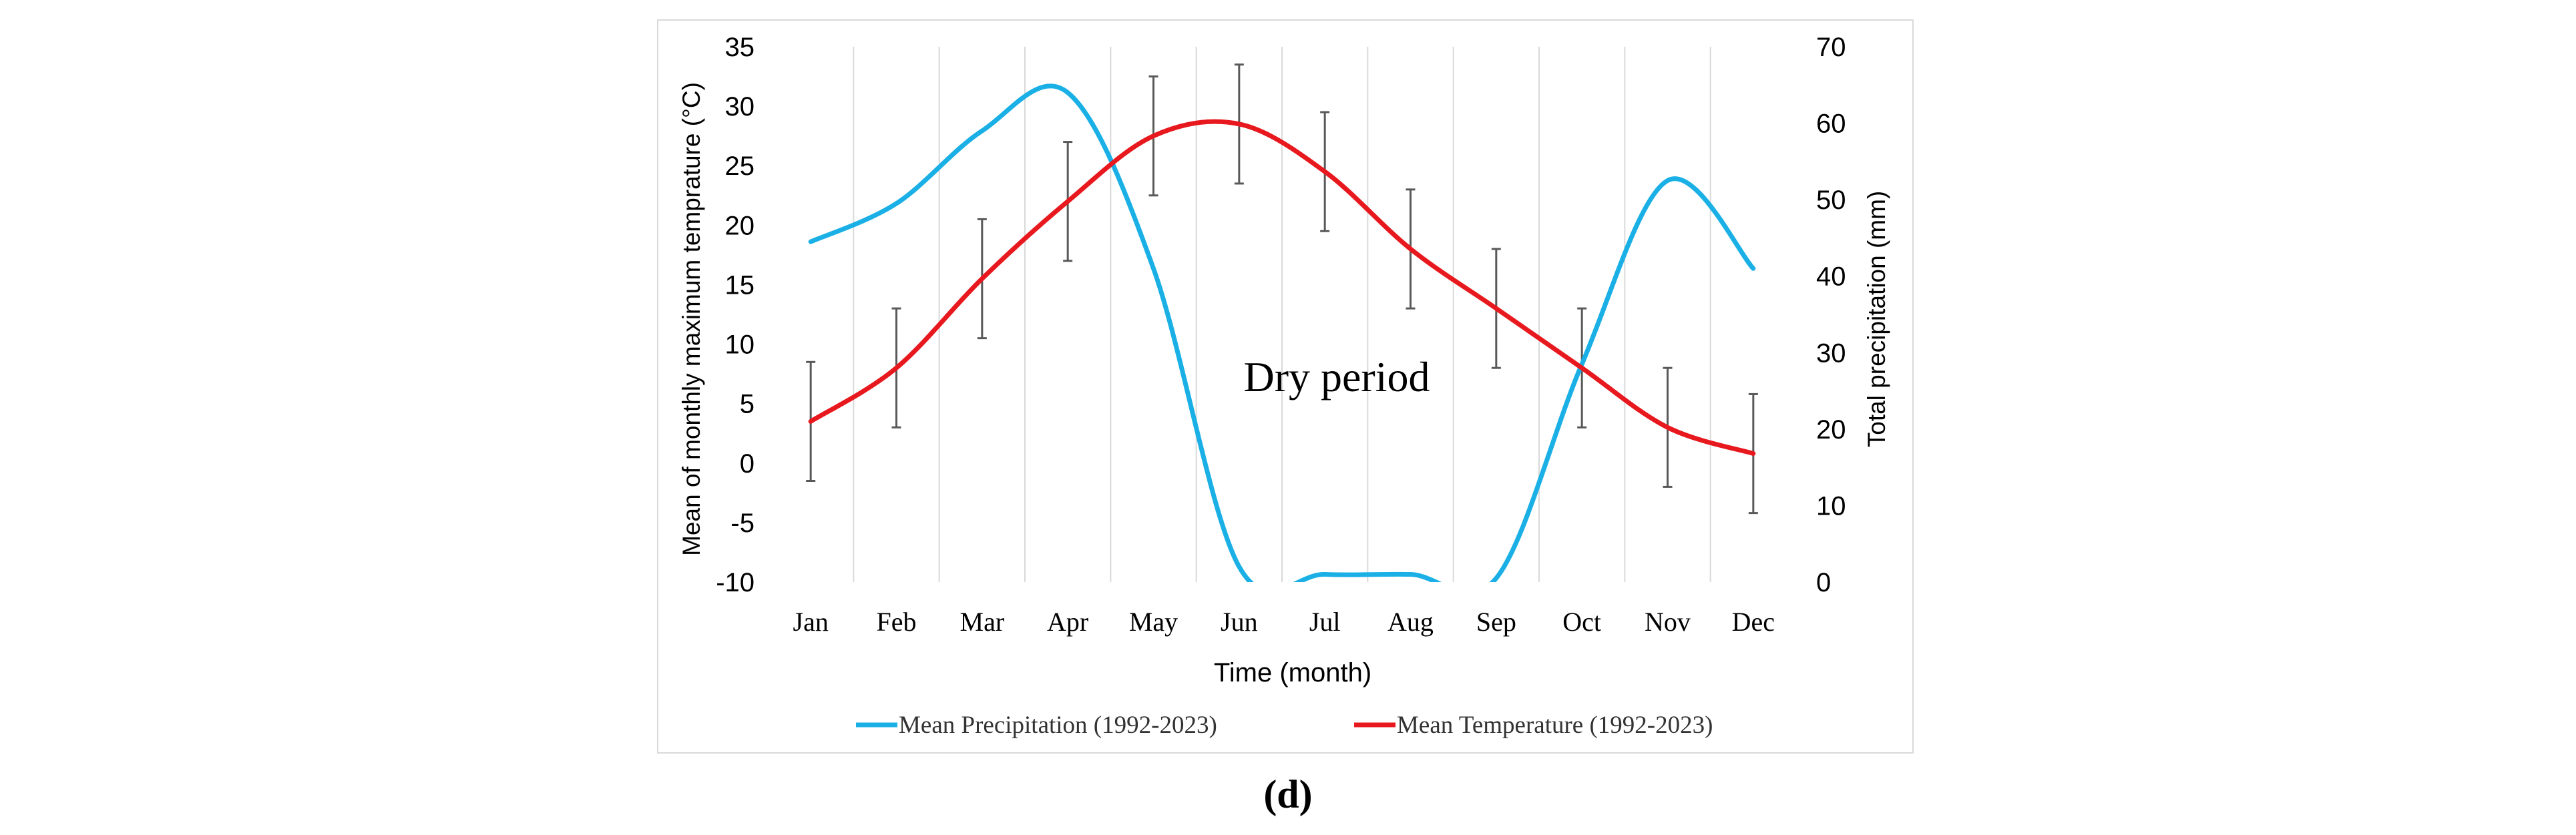  What do you see at coordinates (811, 622) in the screenshot?
I see `x-tick-label: Jan` at bounding box center [811, 622].